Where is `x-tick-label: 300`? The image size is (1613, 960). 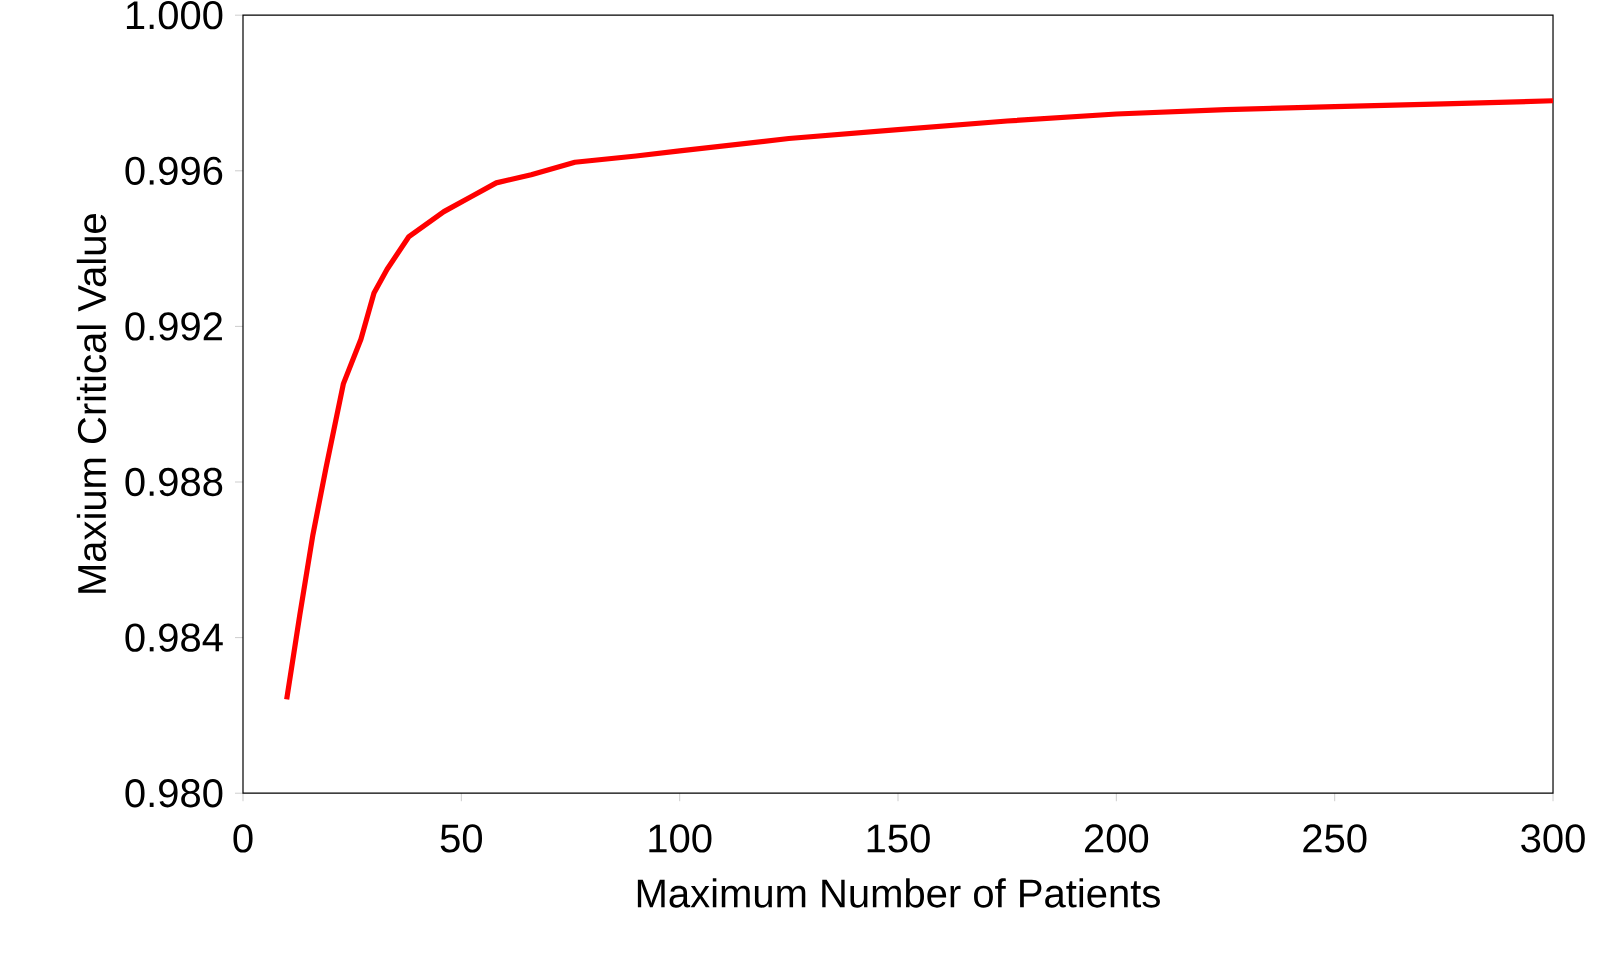 x-tick-label: 300 is located at coordinates (1553, 838).